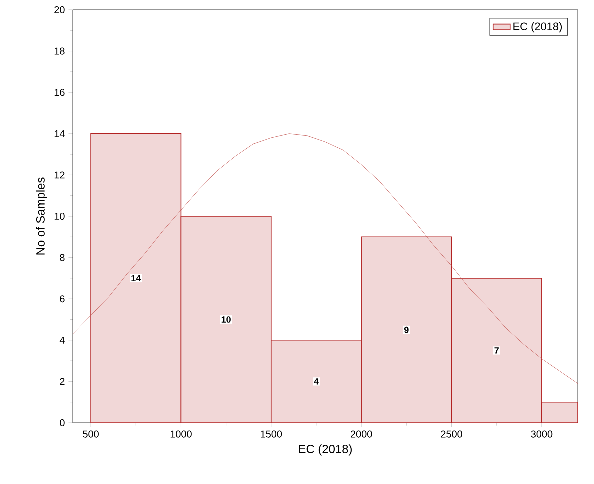 The width and height of the screenshot is (594, 484). Describe the element at coordinates (62, 382) in the screenshot. I see `y-tick-label: 2` at that location.